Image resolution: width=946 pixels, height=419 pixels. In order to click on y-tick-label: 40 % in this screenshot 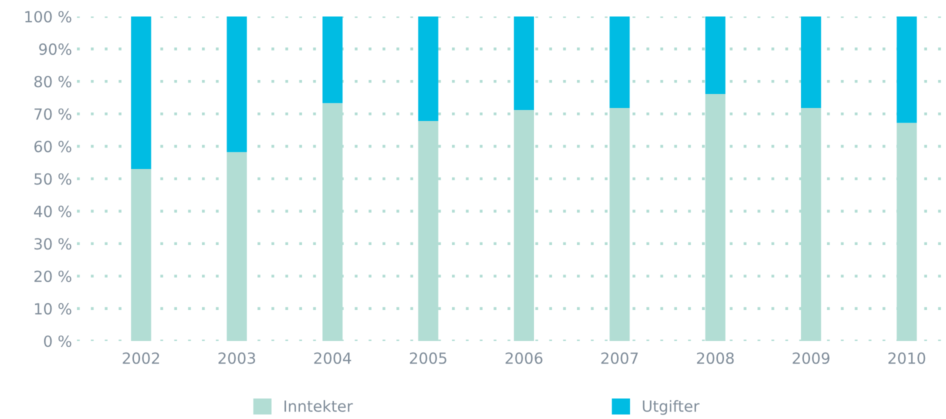, I will do `click(53, 212)`.